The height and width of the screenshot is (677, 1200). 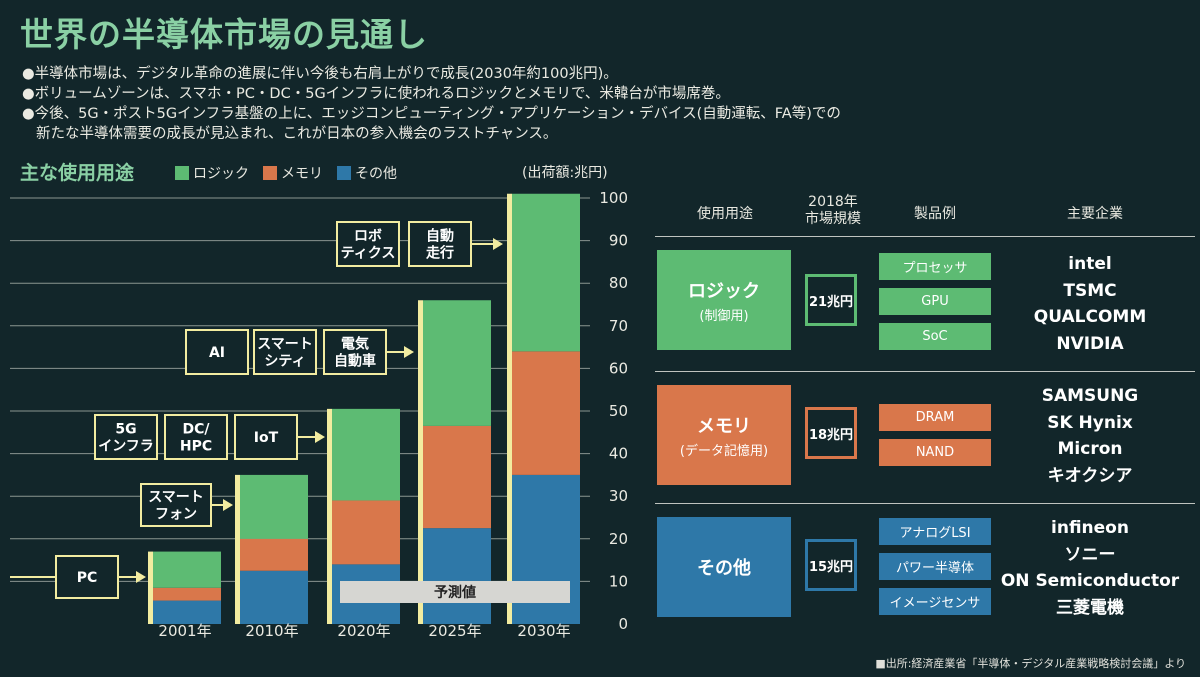 I want to click on header-companies: 主要企業, so click(x=1095, y=214).